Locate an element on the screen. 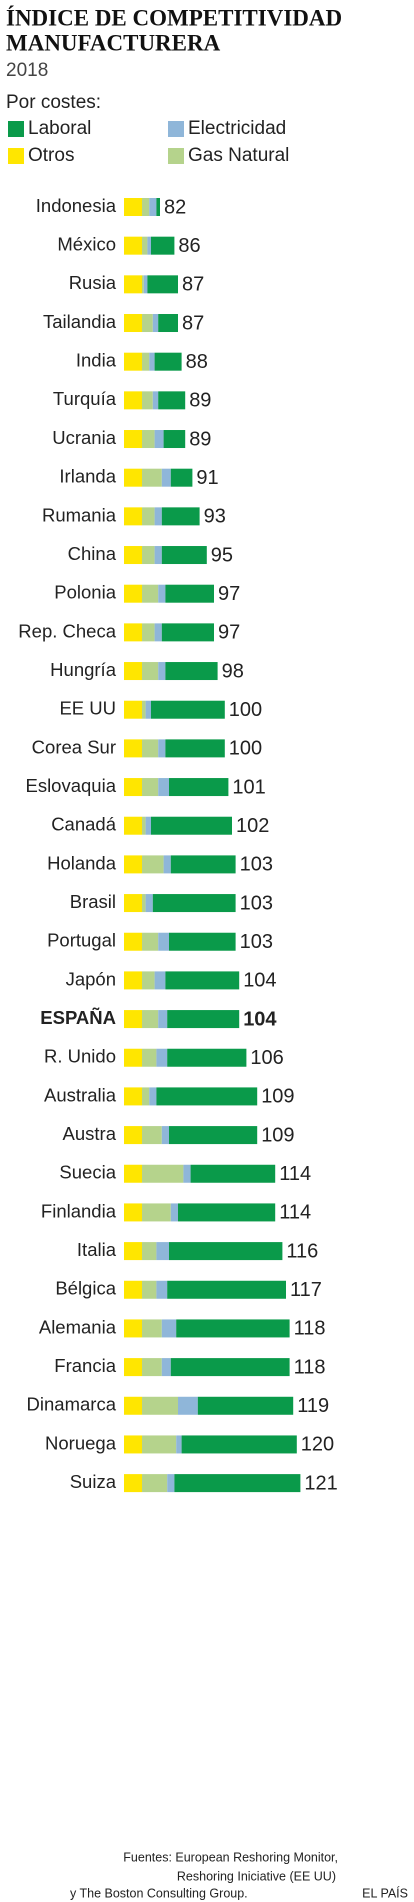  legend-label: Otros is located at coordinates (51, 155).